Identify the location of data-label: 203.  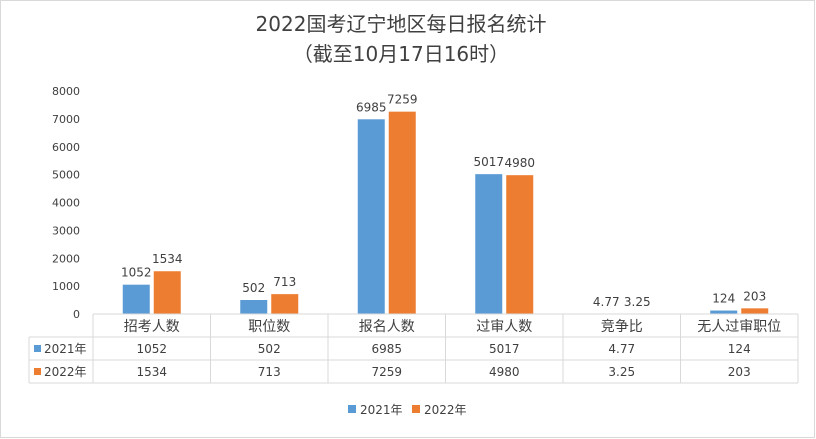
(754, 296).